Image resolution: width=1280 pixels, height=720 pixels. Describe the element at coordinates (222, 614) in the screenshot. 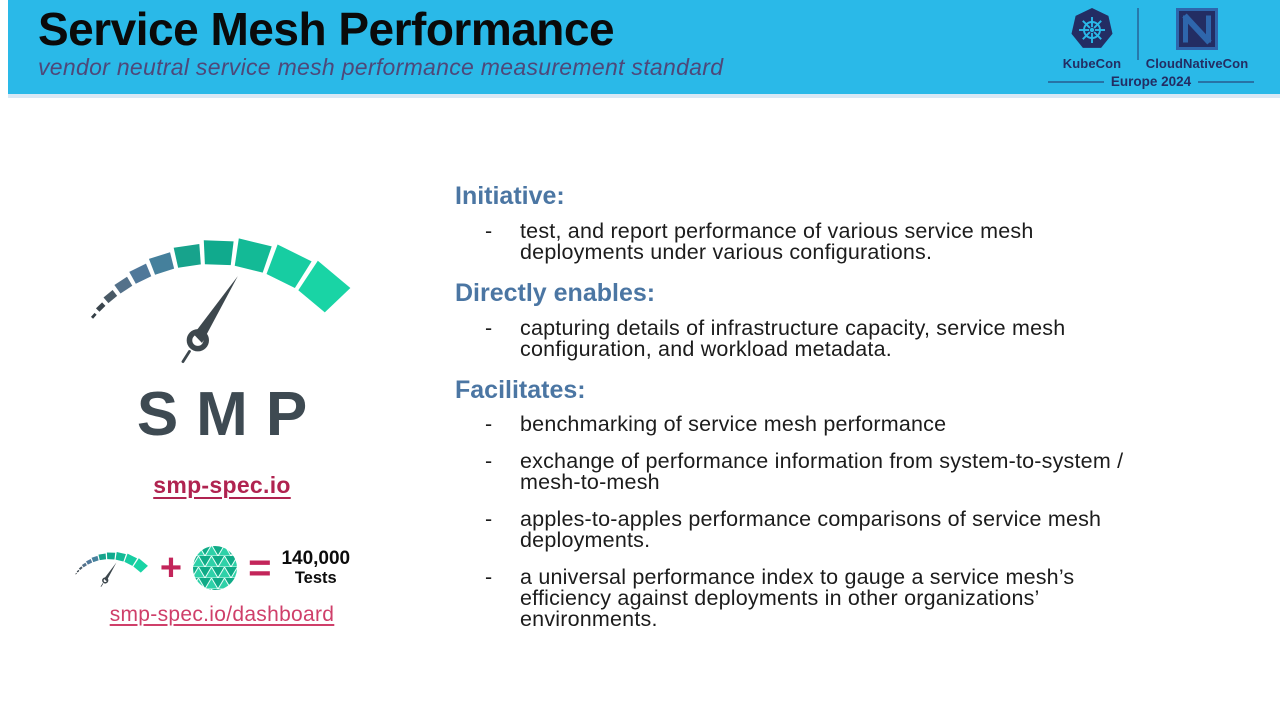

I see `smp-dashboard-link: smp-spec.io/dashboard` at that location.